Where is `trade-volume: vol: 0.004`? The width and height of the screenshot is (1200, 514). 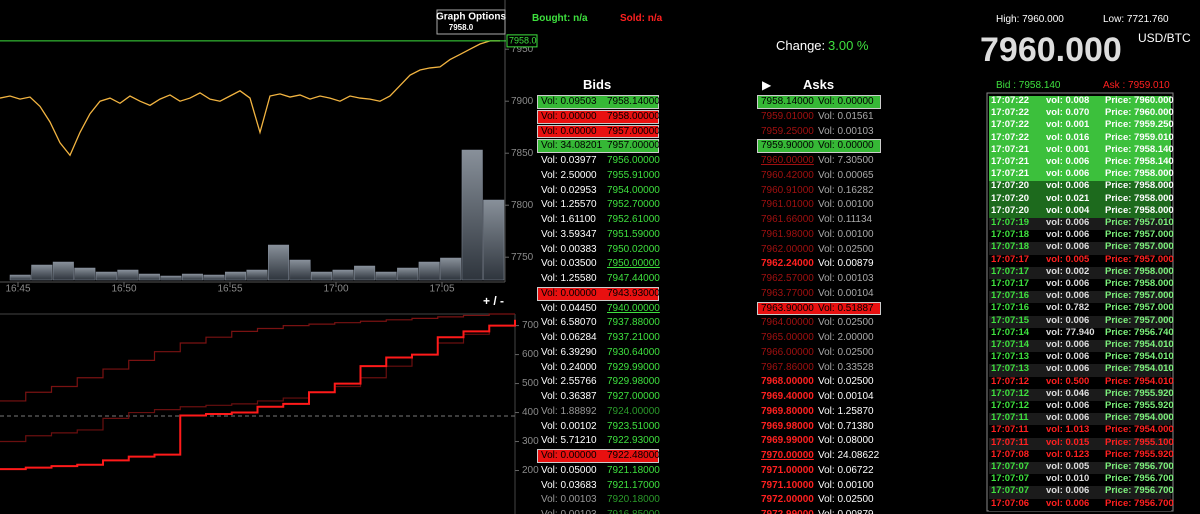
trade-volume: vol: 0.004 is located at coordinates (1068, 210).